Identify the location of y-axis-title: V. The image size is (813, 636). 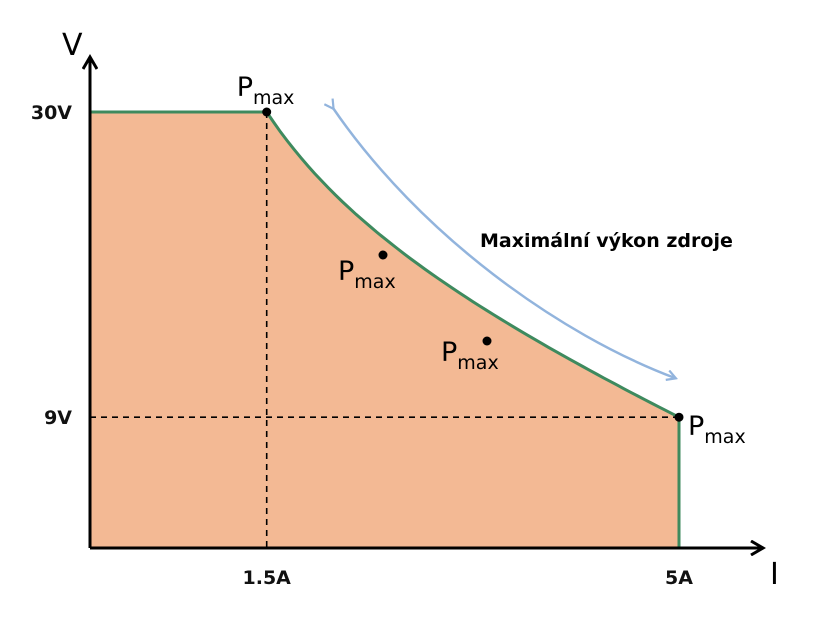
(72, 45).